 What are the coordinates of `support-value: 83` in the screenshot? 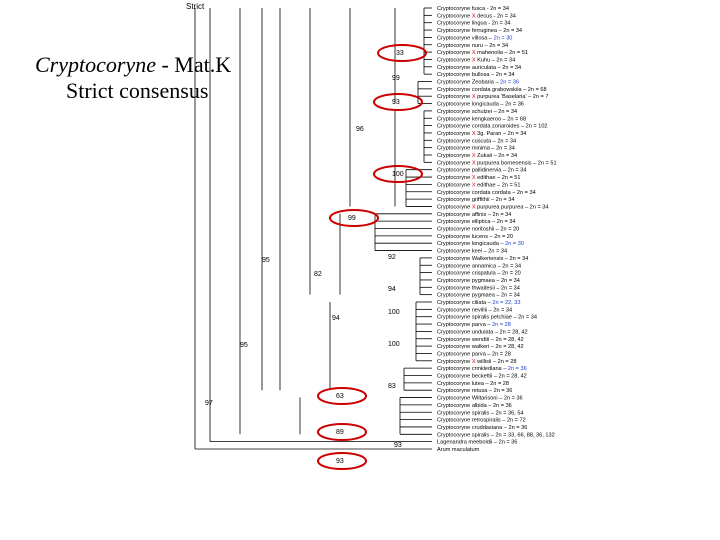 It's located at (392, 386).